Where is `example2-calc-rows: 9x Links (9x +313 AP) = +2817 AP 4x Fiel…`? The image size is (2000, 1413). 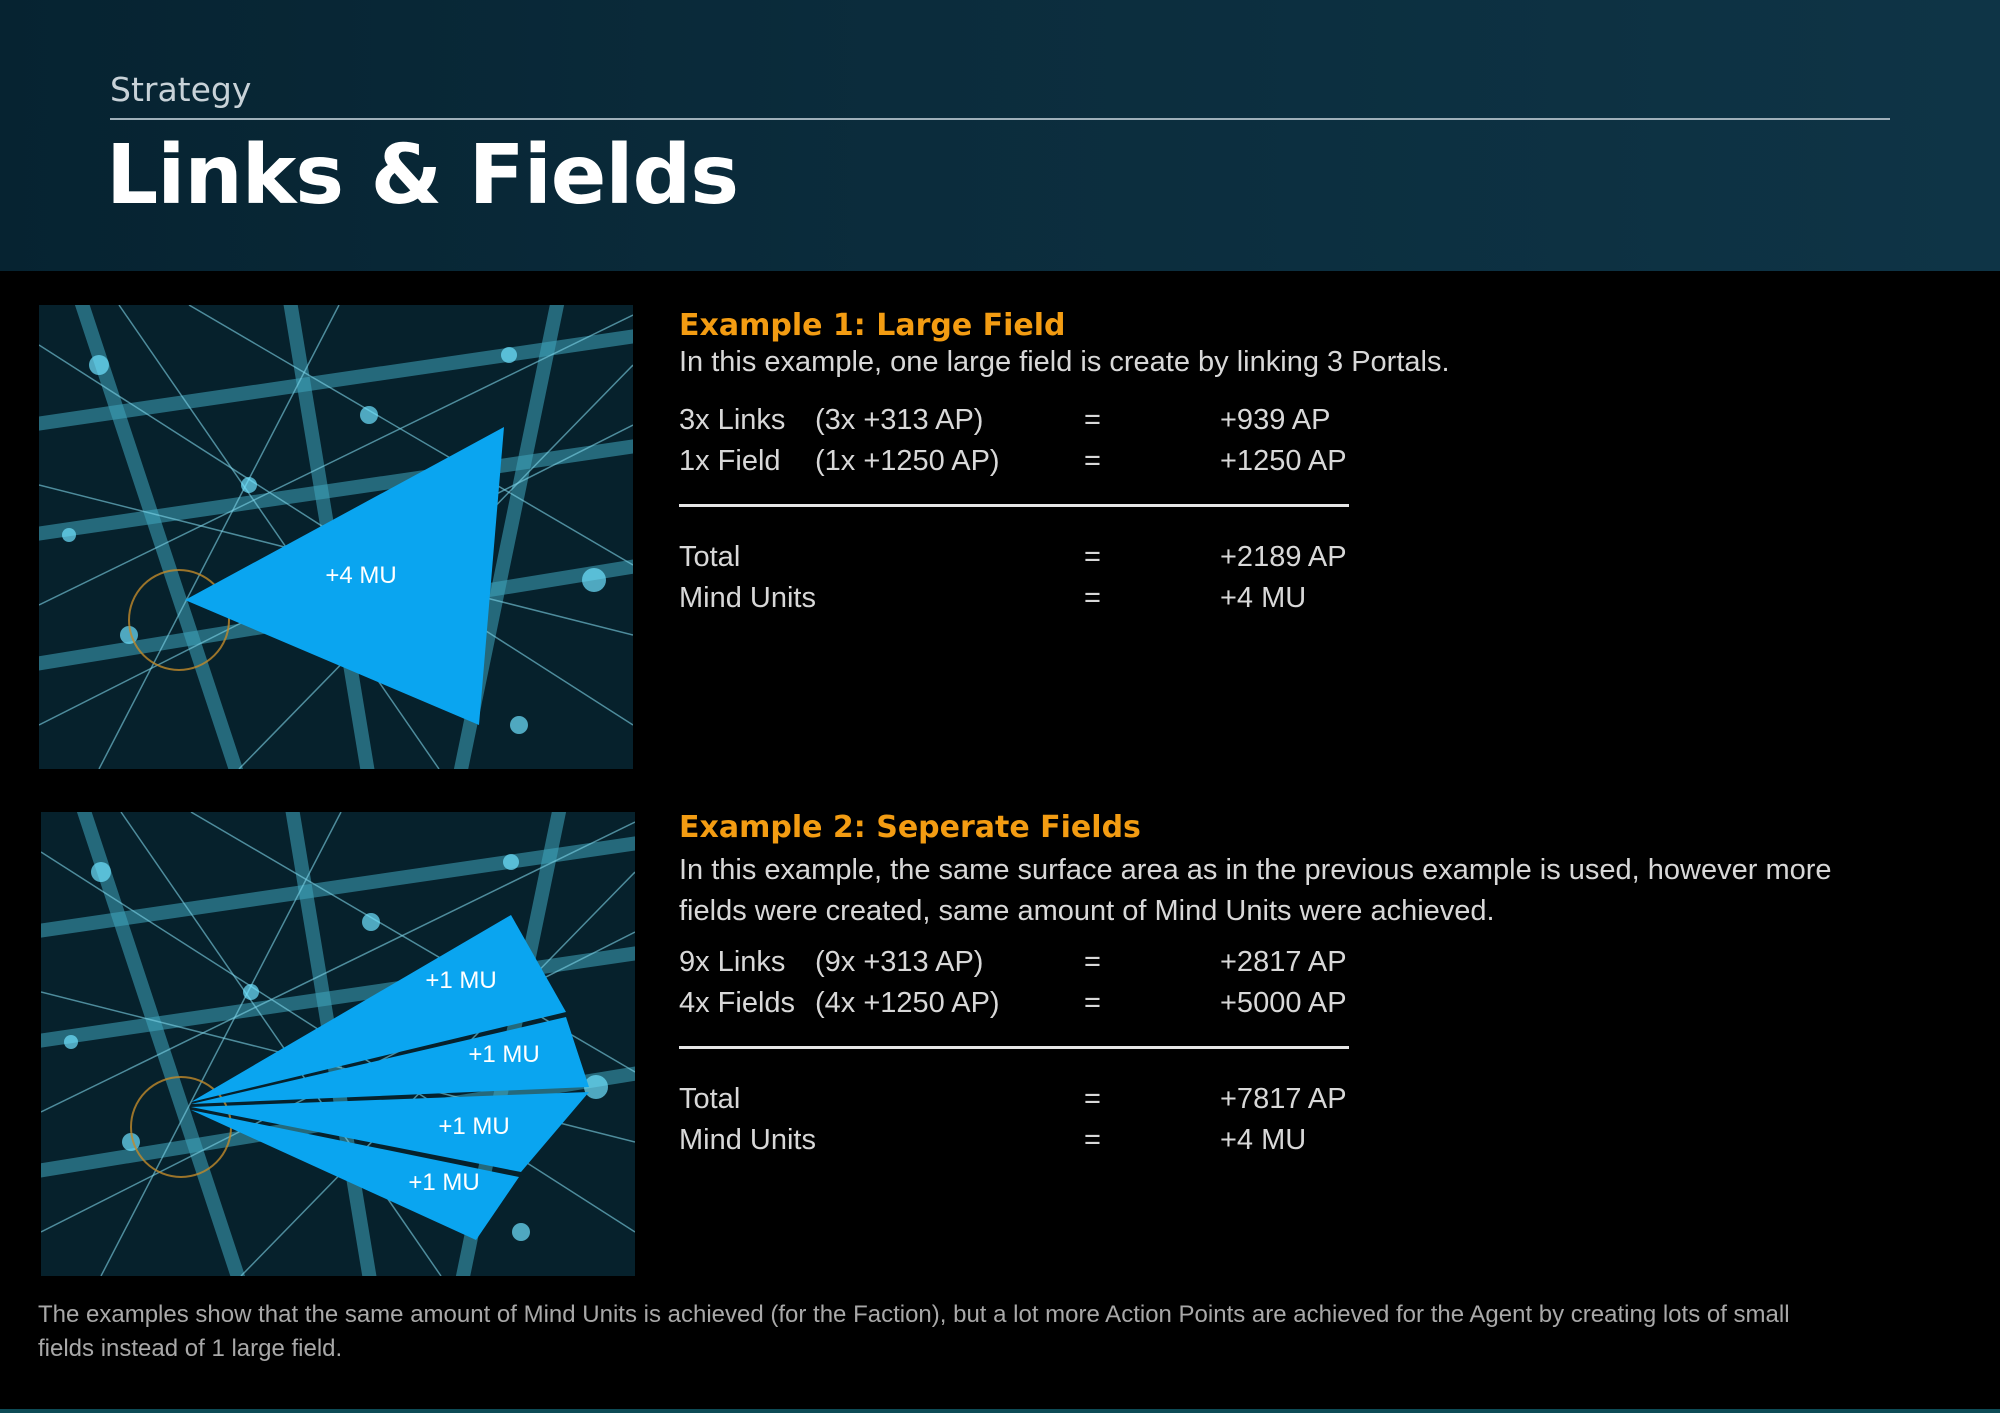
example2-calc-rows: 9x Links (9x +313 AP) = +2817 AP 4x Fiel… is located at coordinates (1019, 987).